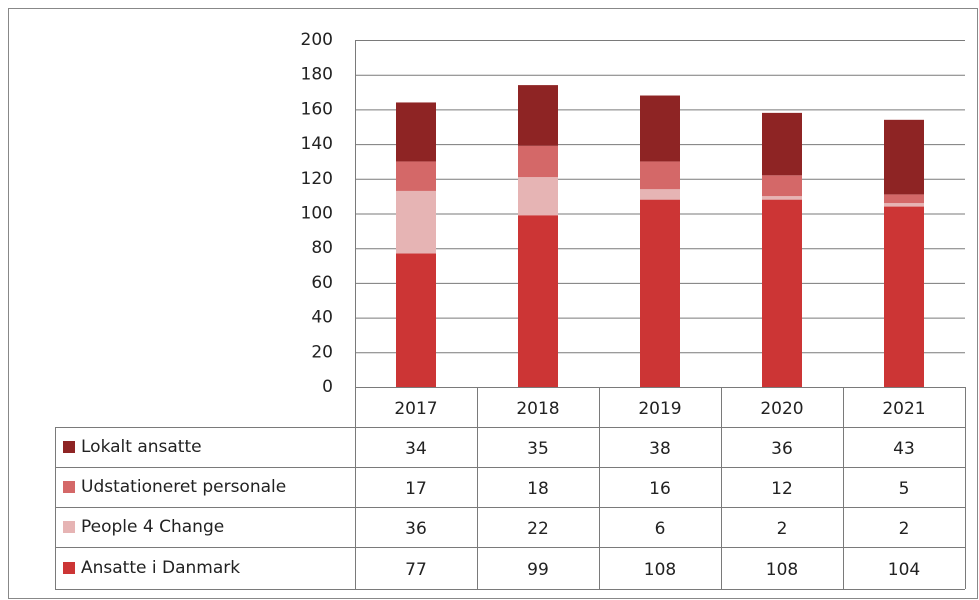 The height and width of the screenshot is (600, 979). I want to click on y-tick-label: 60, so click(322, 283).